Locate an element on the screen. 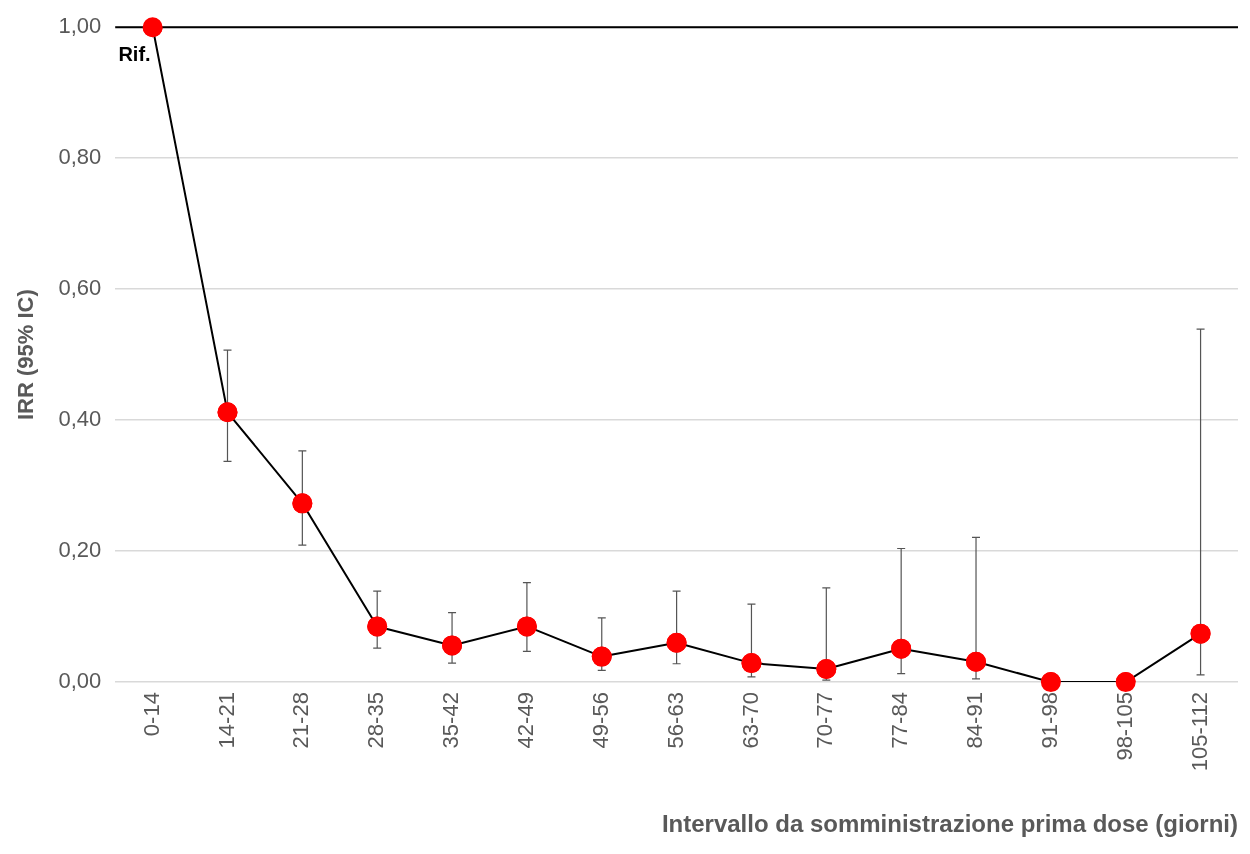  y-tick-label: 0,40 is located at coordinates (80, 419).